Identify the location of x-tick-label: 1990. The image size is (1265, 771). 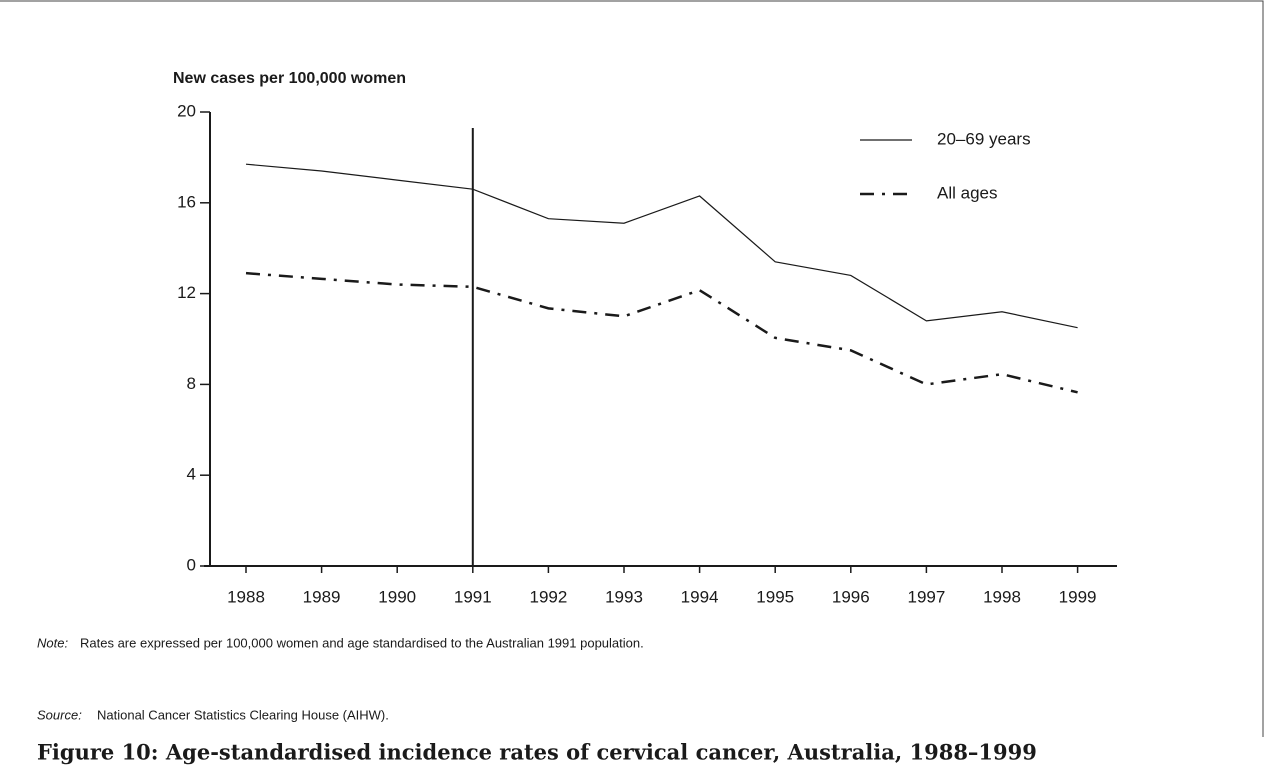
(397, 596).